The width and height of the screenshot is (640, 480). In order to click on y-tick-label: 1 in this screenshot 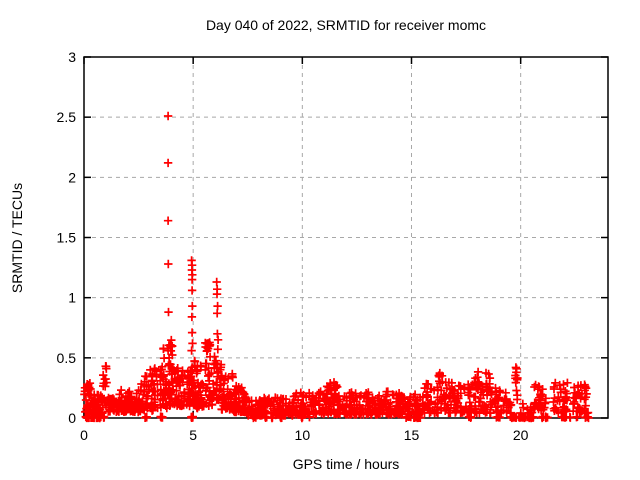, I will do `click(72, 298)`.